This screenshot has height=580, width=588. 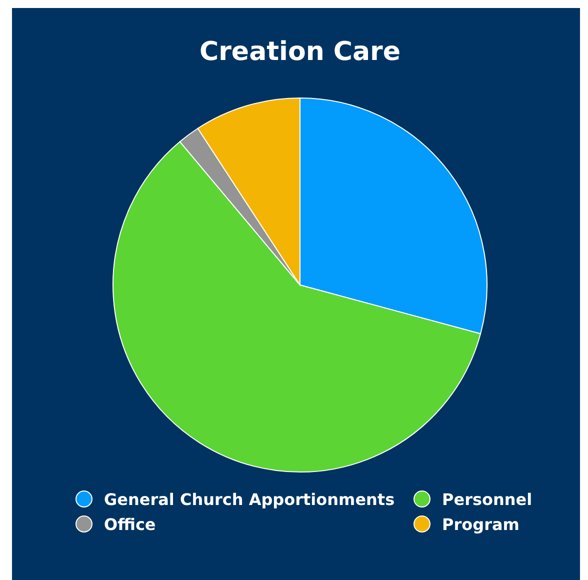 I want to click on legend-label: General Church Apportionments, so click(x=249, y=499).